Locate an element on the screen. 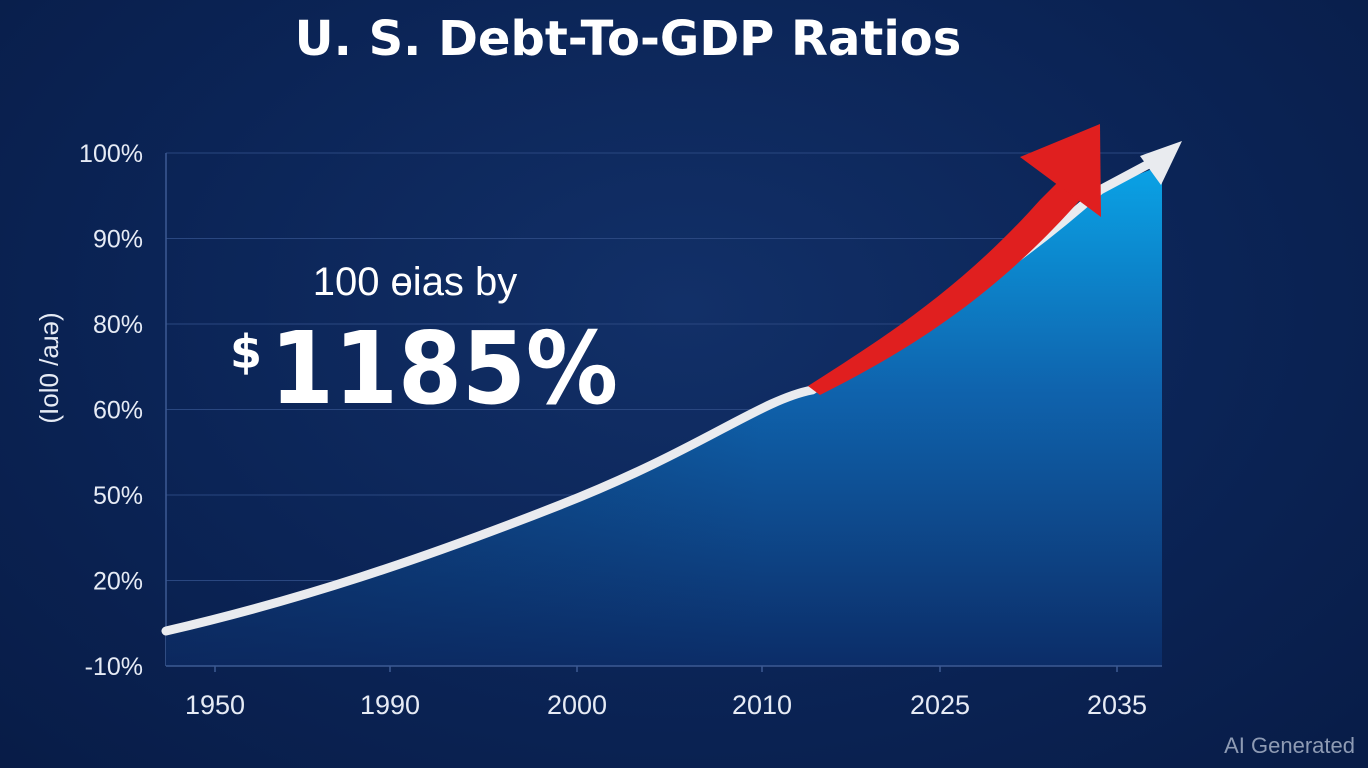 Image resolution: width=1368 pixels, height=768 pixels. y-axis-ticks: 100% 90% 80% 60% 50% 20% -10% is located at coordinates (111, 410).